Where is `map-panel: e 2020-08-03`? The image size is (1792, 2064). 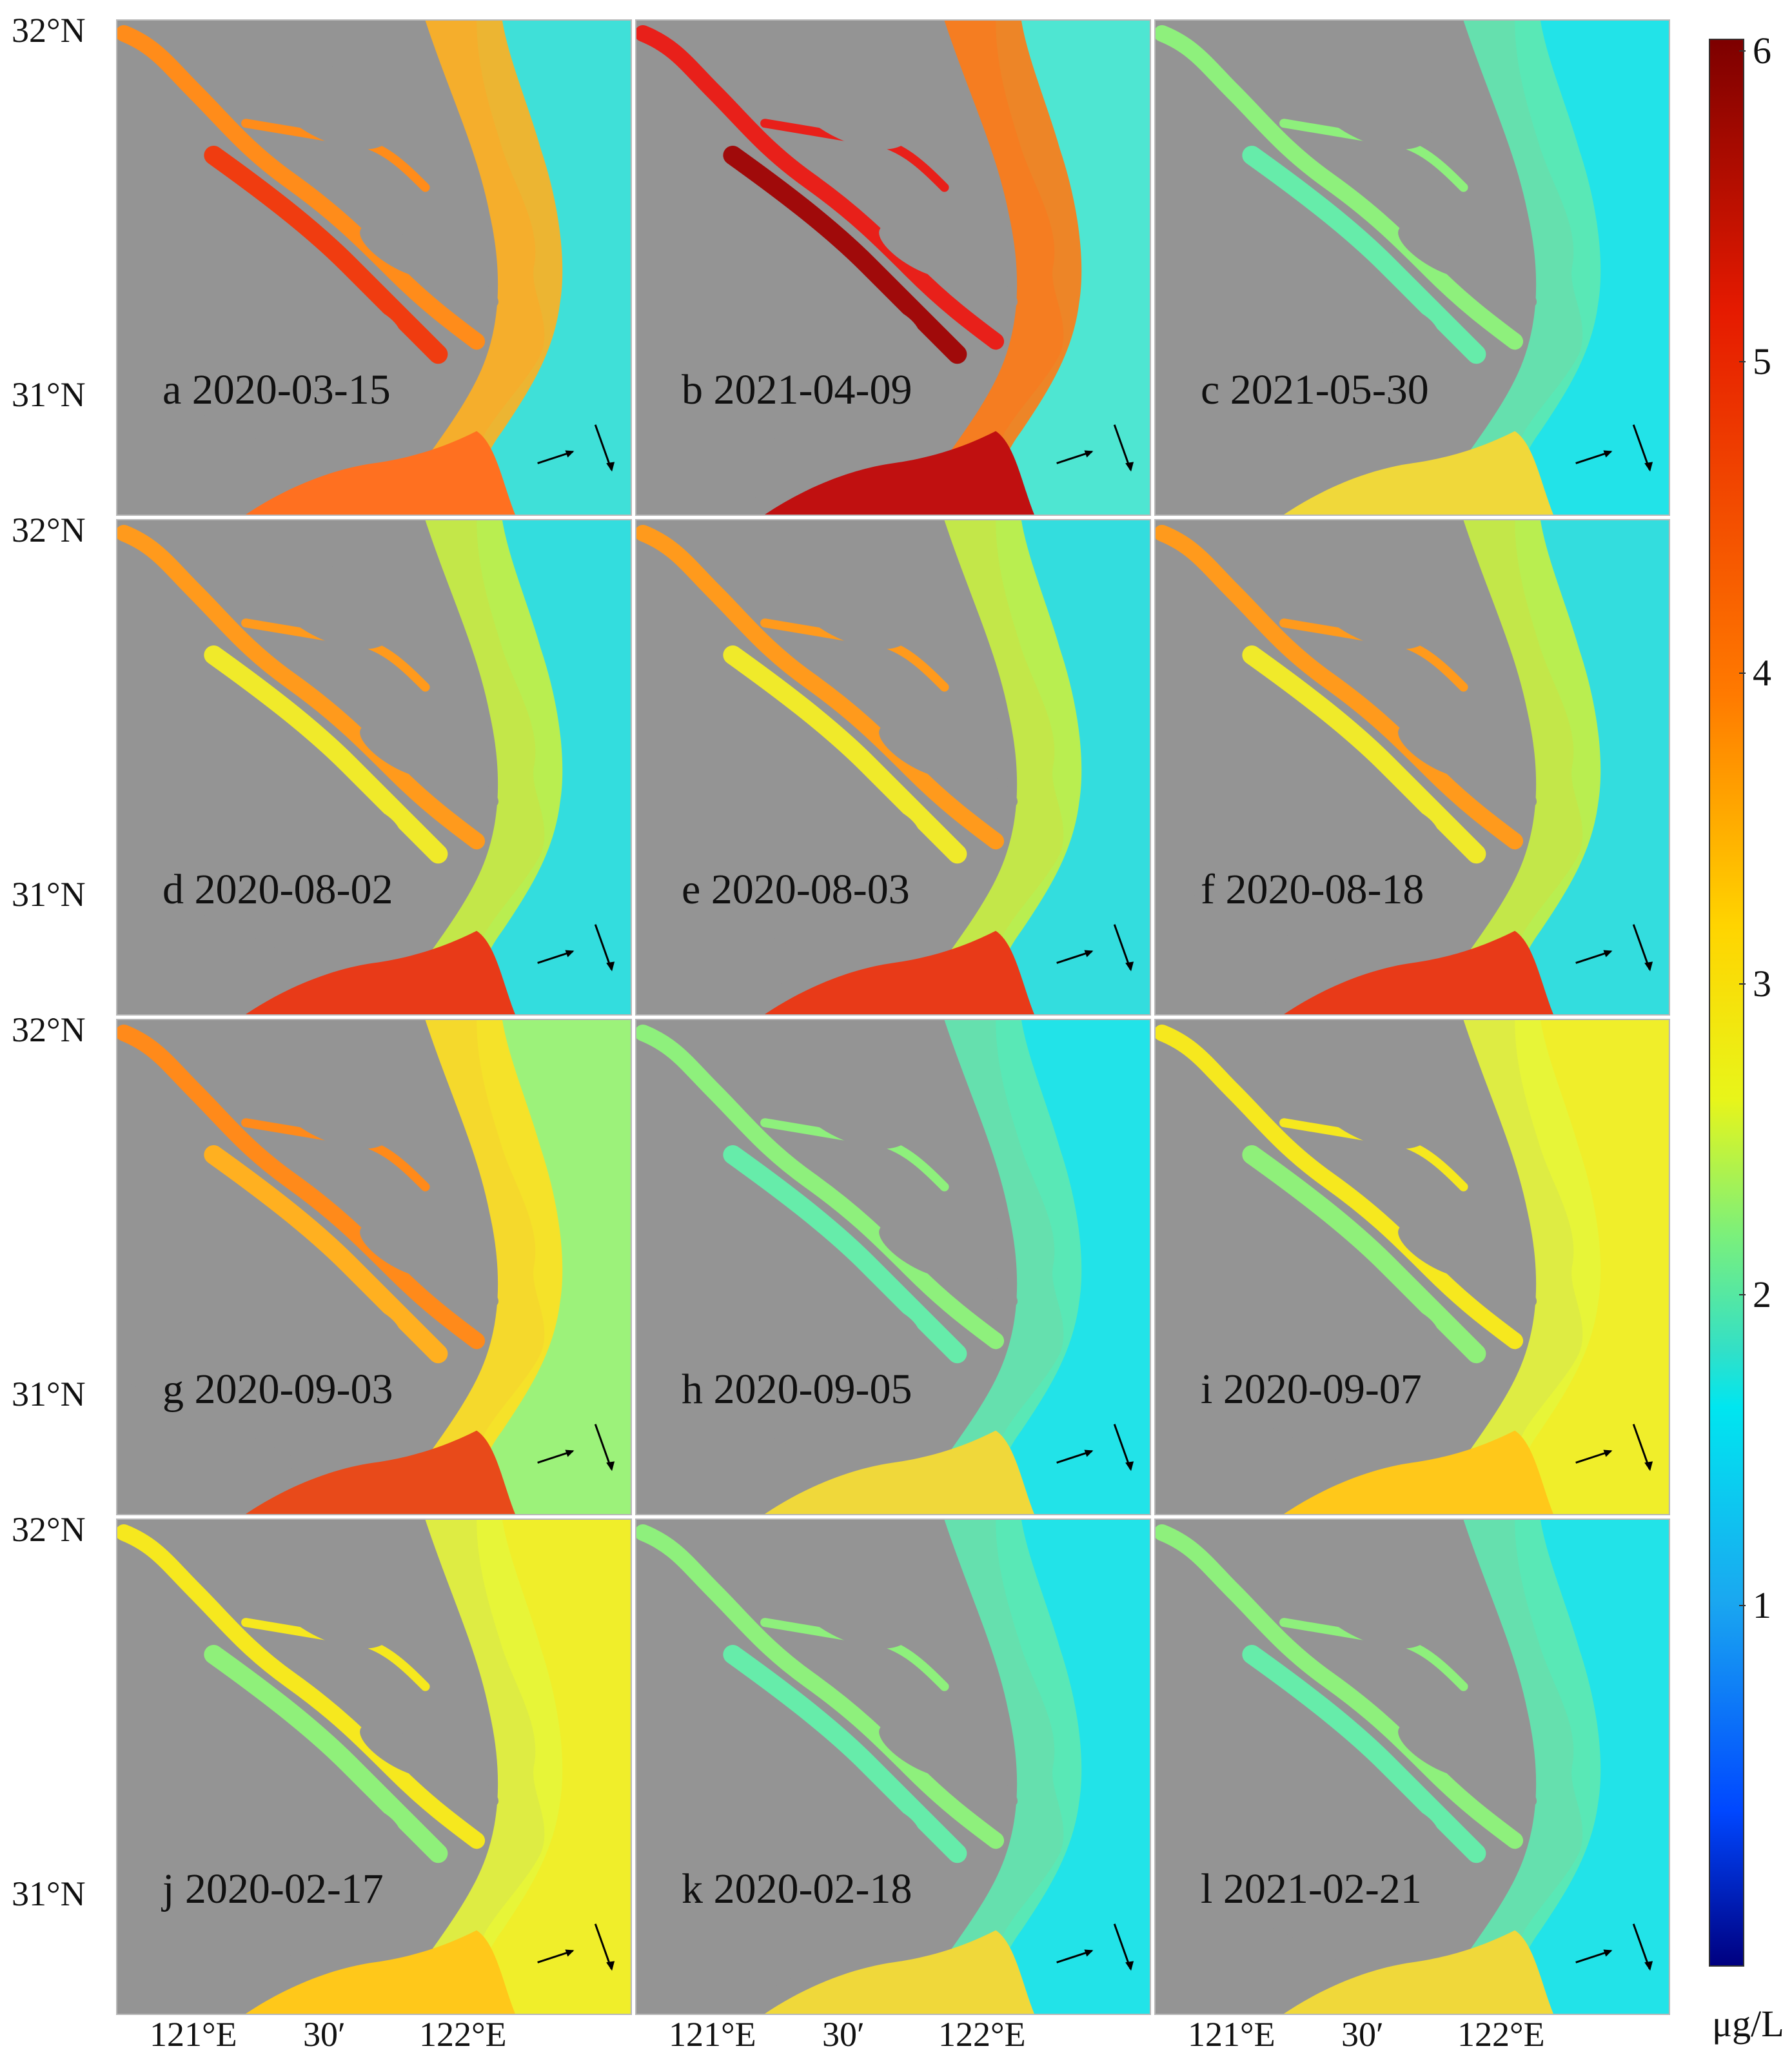 map-panel: e 2020-08-03 is located at coordinates (893, 767).